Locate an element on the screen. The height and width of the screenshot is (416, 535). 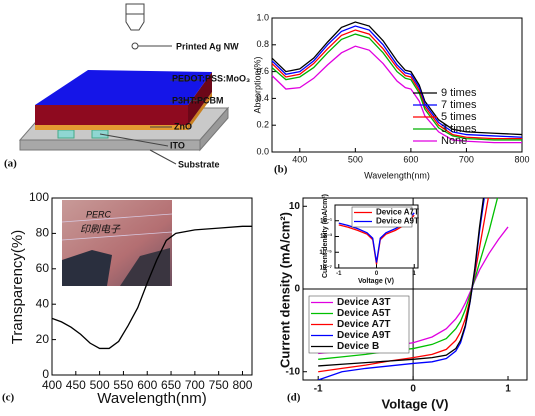
diagram-label: P3HT:PCBM is located at coordinates (198, 100).